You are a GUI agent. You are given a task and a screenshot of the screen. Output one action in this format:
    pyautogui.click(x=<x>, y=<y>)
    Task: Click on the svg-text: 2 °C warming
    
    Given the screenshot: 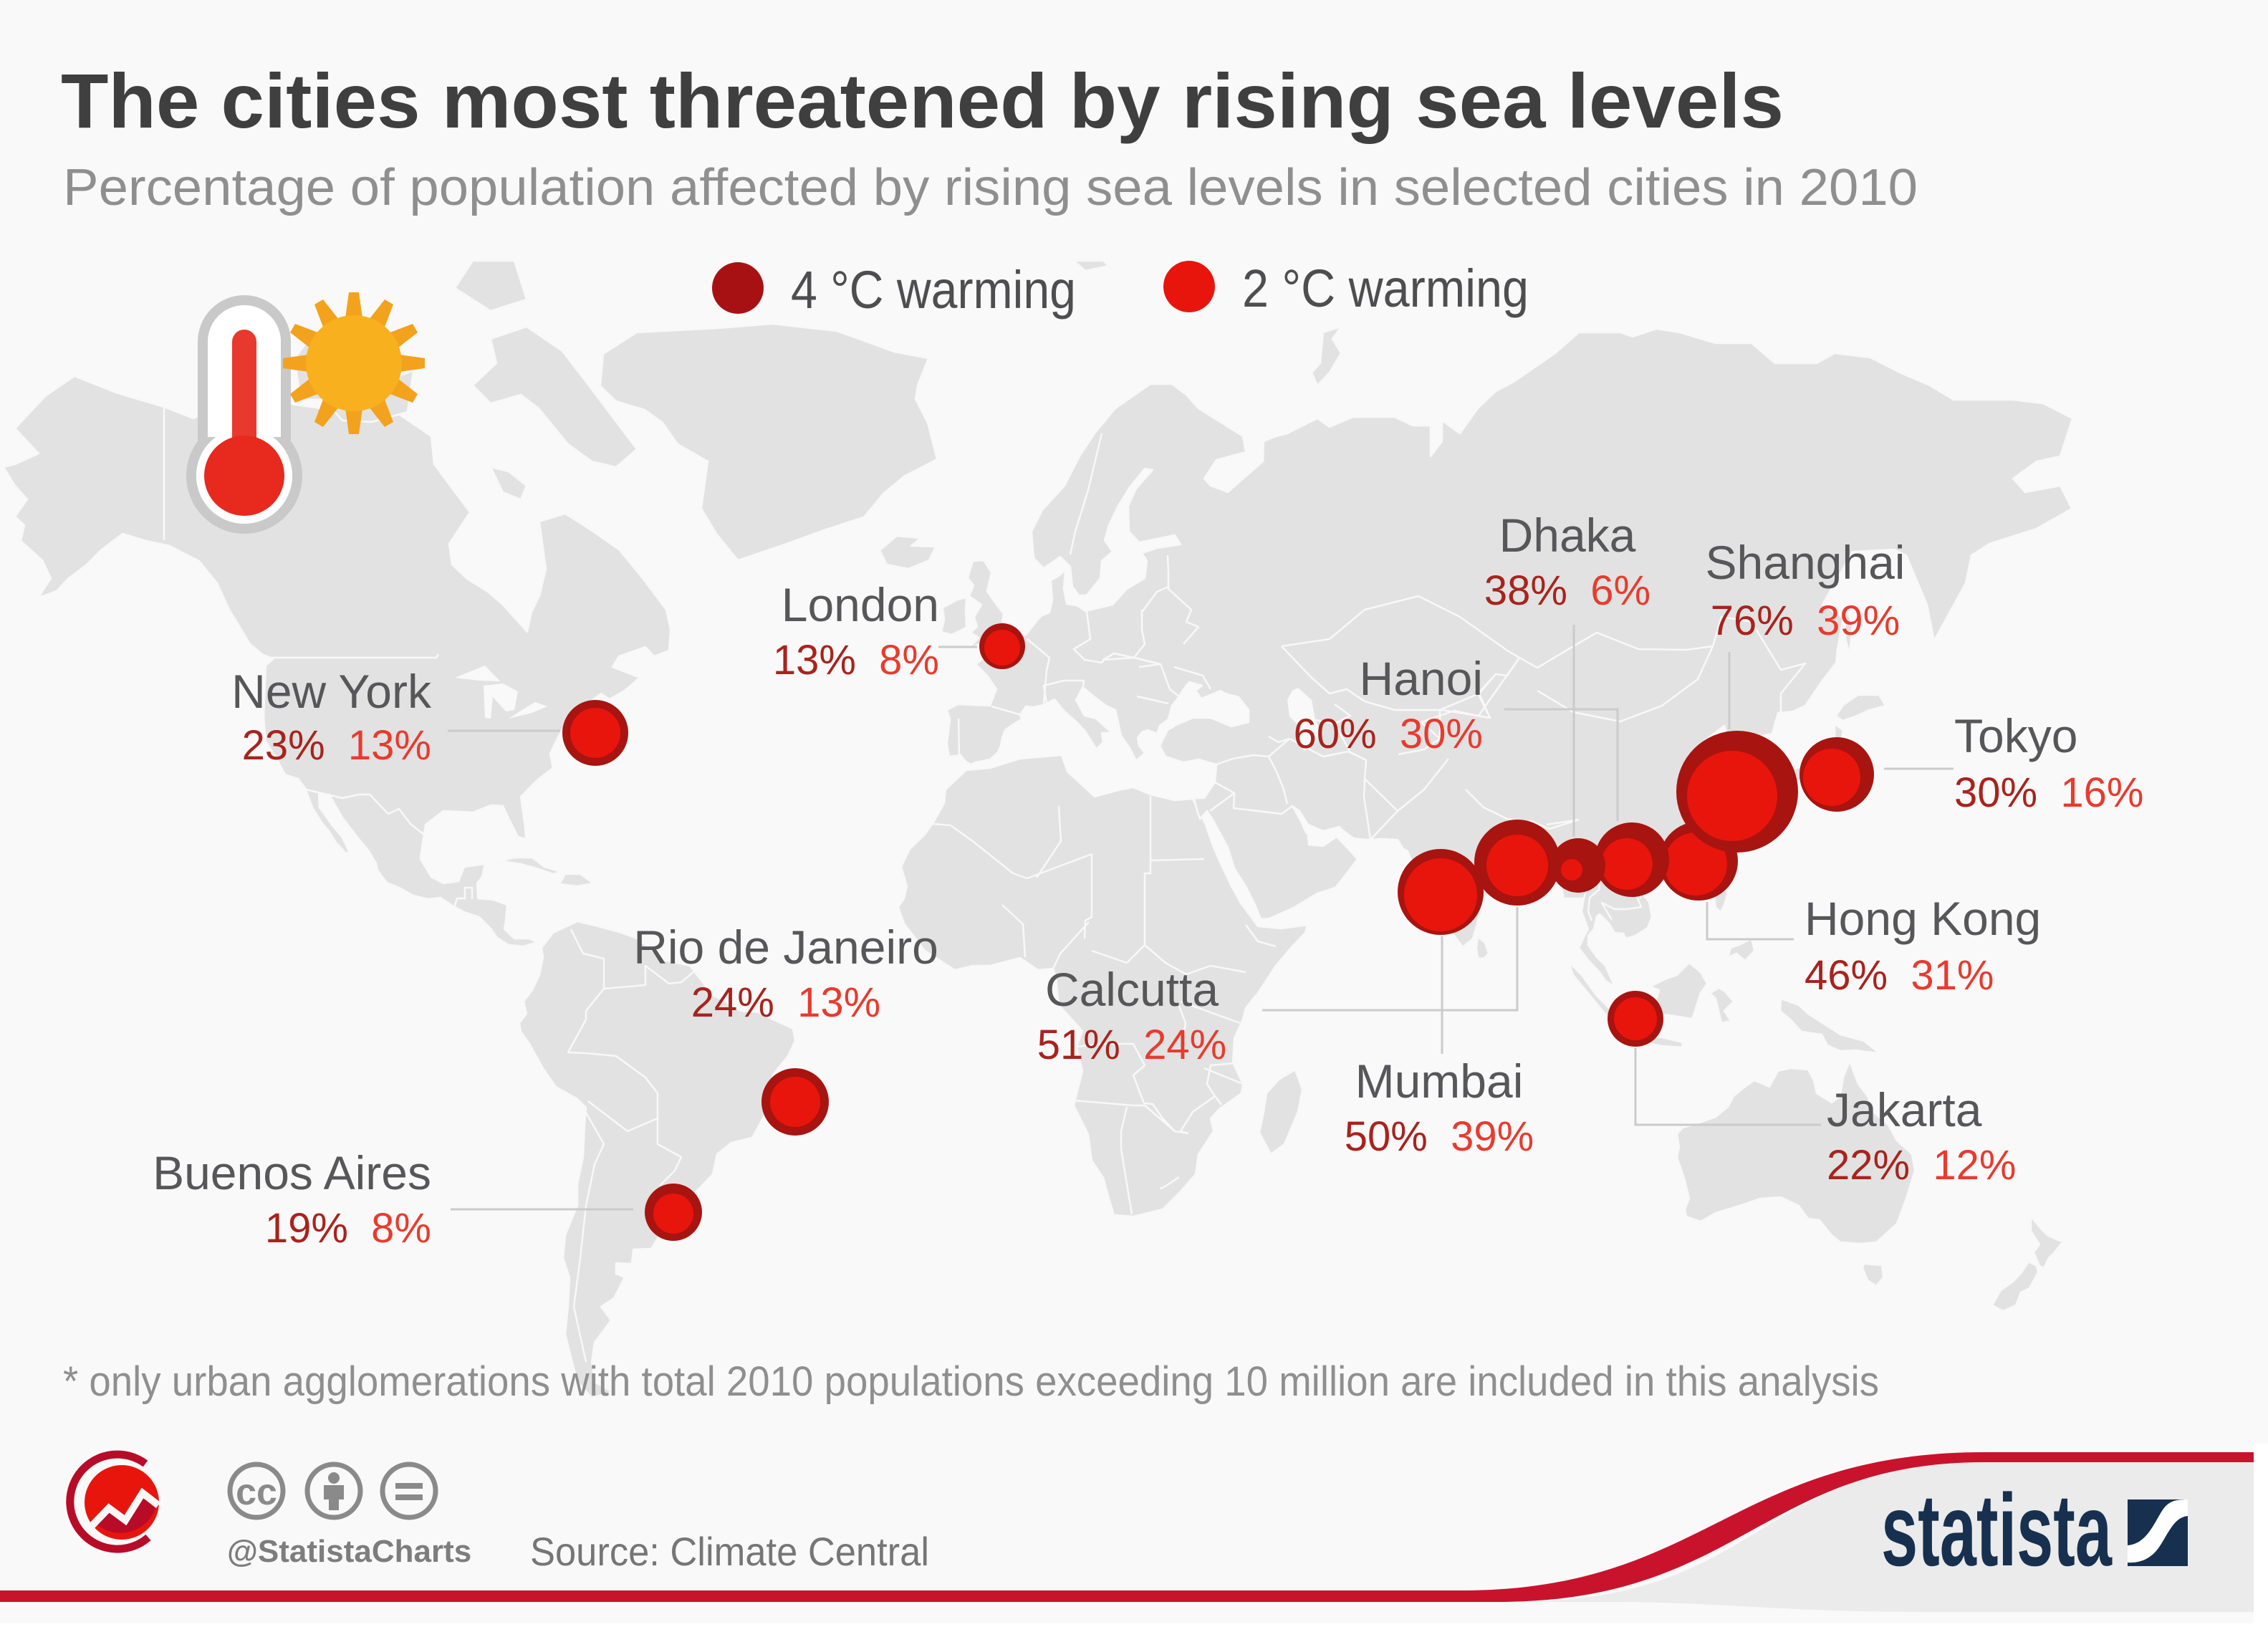 What is the action you would take?
    pyautogui.click(x=1385, y=288)
    